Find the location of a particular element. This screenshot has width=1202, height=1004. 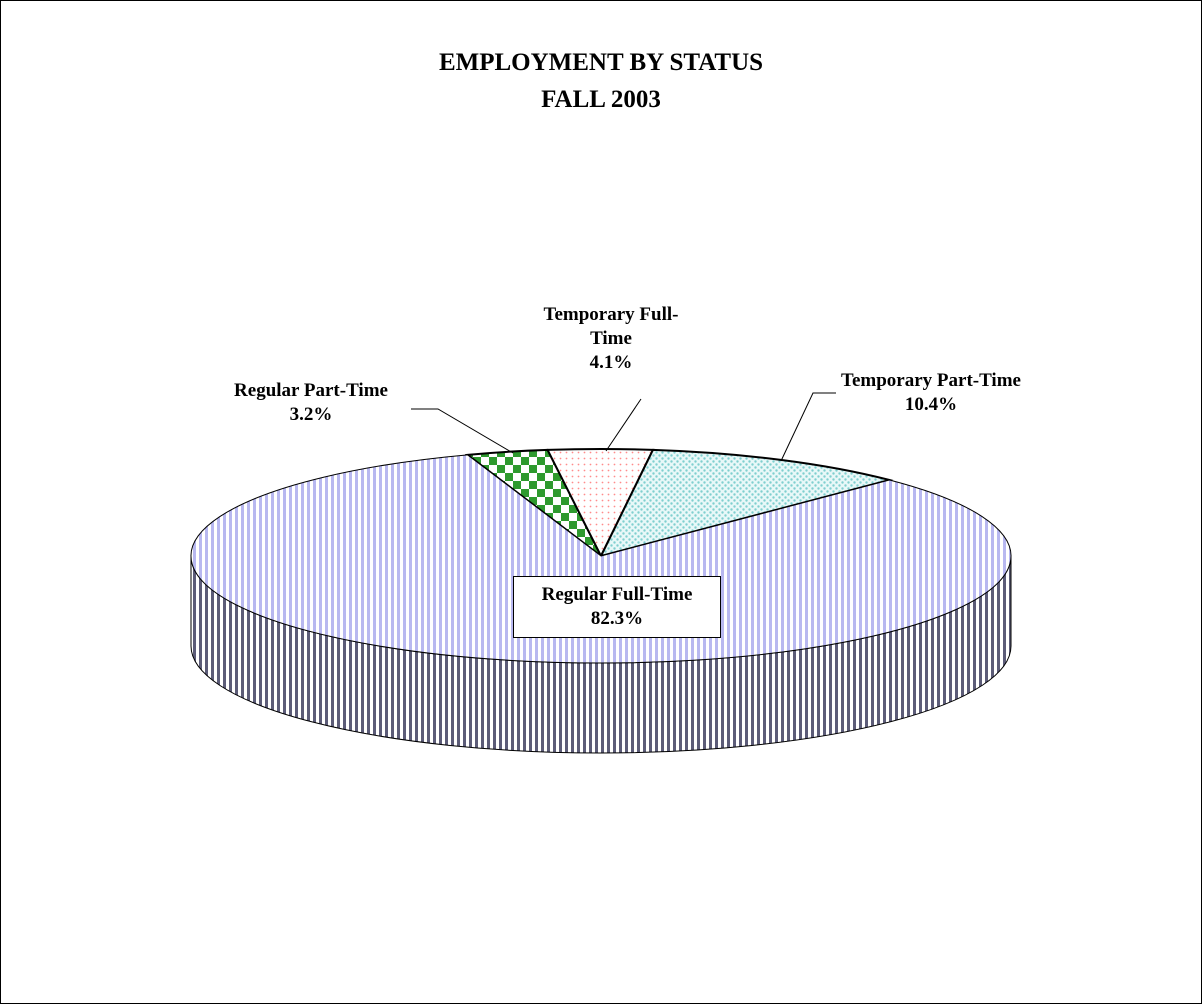

slice-name: Regular Part-Time is located at coordinates (311, 390).